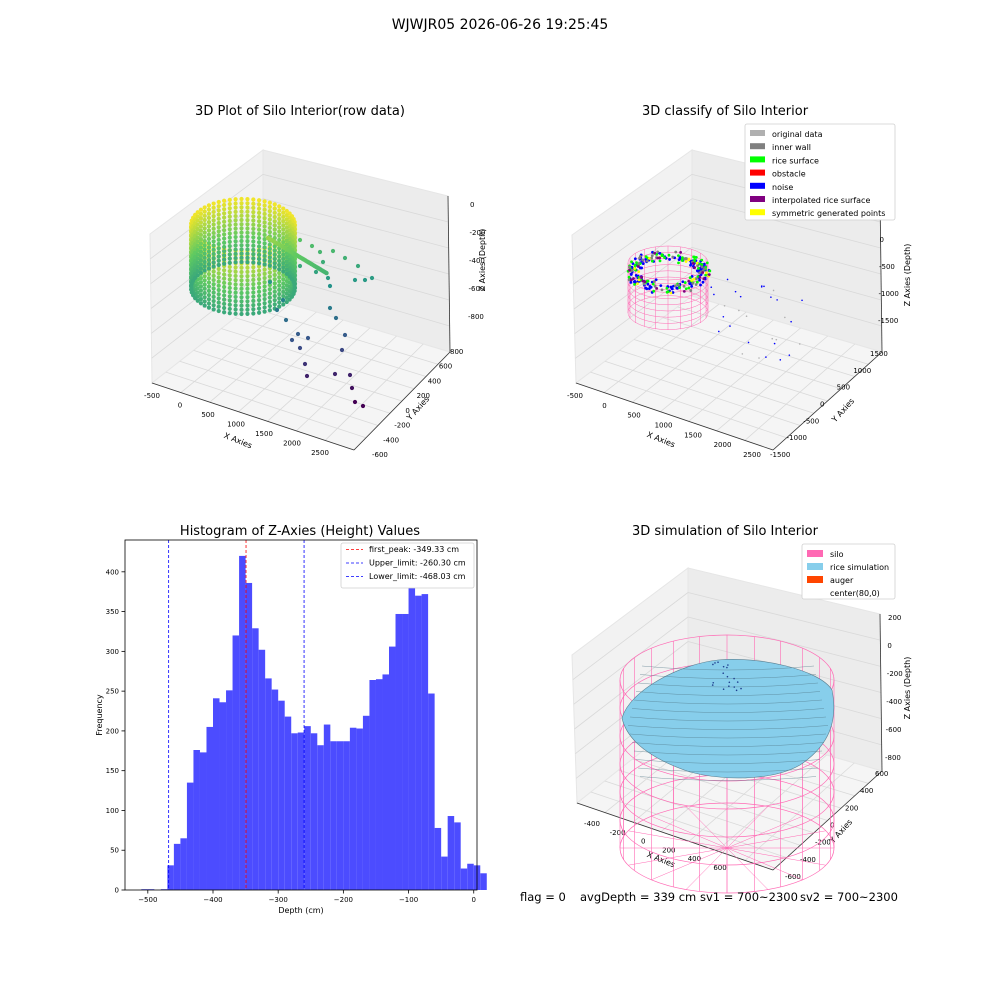 This screenshot has height=1000, width=1000. Describe the element at coordinates (702, 393) in the screenshot. I see `p2-grid-y-floor` at that location.